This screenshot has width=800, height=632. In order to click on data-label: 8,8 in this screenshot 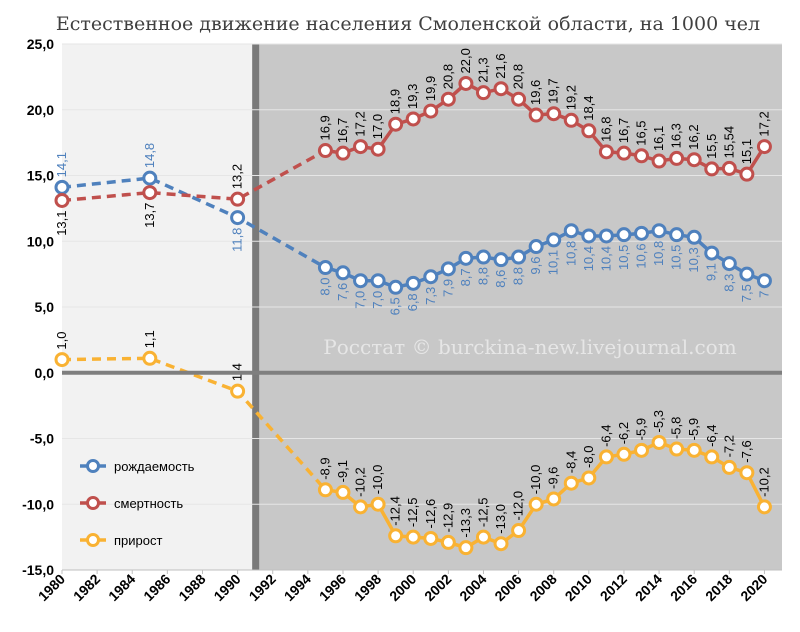, I will do `click(482, 276)`.